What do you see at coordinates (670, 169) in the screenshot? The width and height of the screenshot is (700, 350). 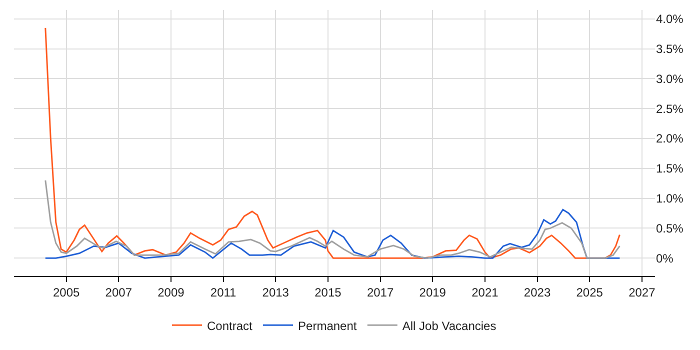 I see `y-tick-label: 1.5%` at bounding box center [670, 169].